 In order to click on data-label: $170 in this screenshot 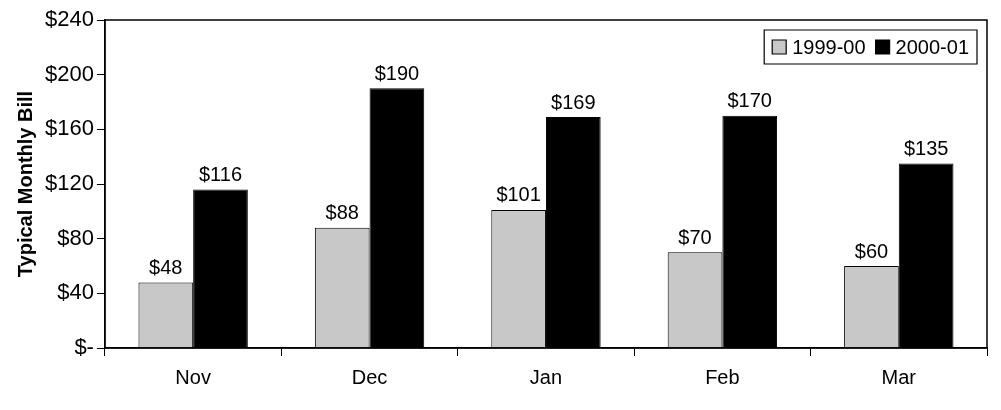, I will do `click(749, 100)`.